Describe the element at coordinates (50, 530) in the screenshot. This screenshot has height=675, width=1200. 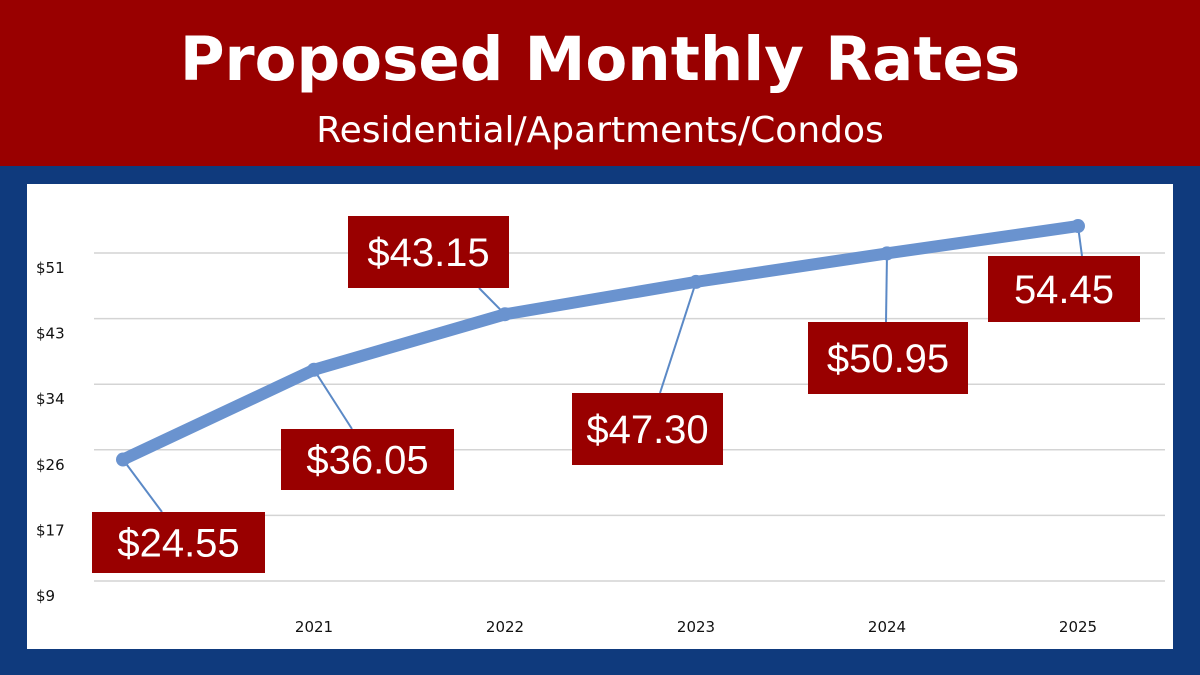
I see `y-tick-label: $17` at that location.